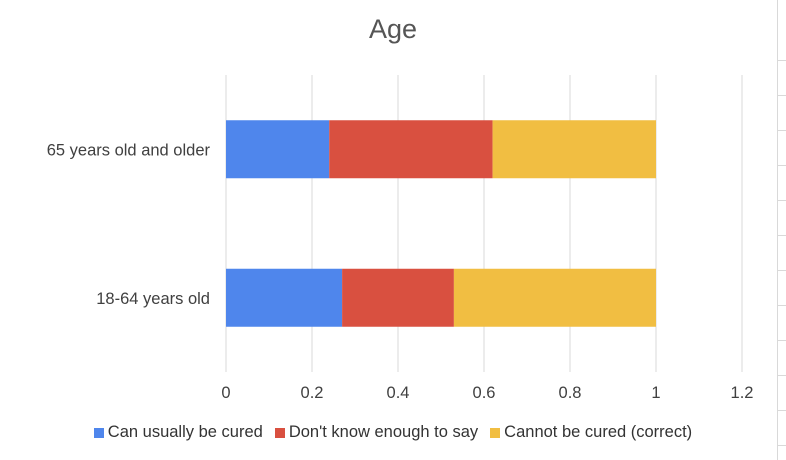  I want to click on category-label: 18-64 years old, so click(153, 299).